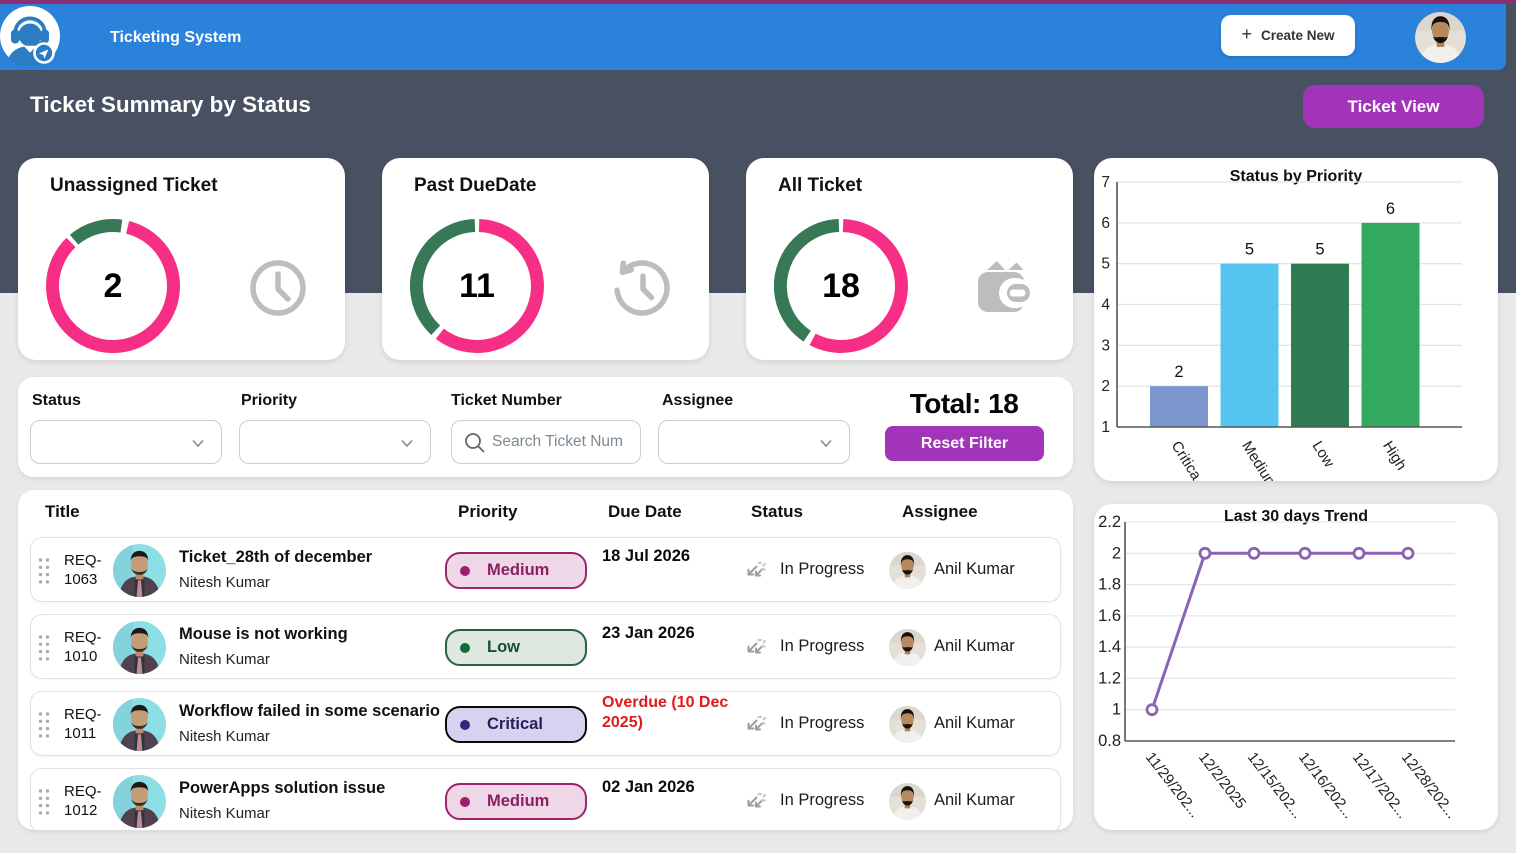 Image resolution: width=1516 pixels, height=853 pixels. I want to click on svg-text: 1.4, so click(1109, 647).